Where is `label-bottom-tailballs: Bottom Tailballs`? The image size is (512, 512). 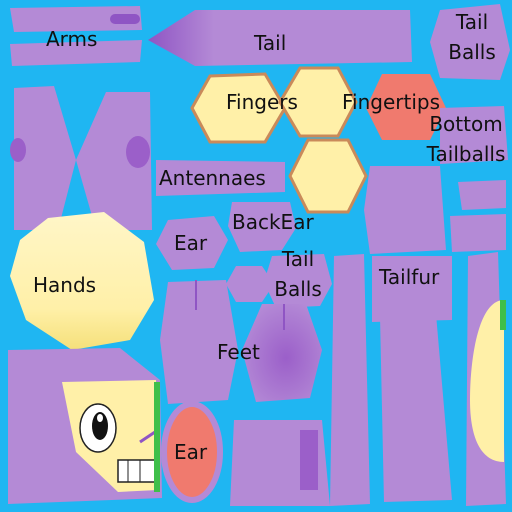
label-bottom-tailballs: Bottom Tailballs is located at coordinates (466, 139).